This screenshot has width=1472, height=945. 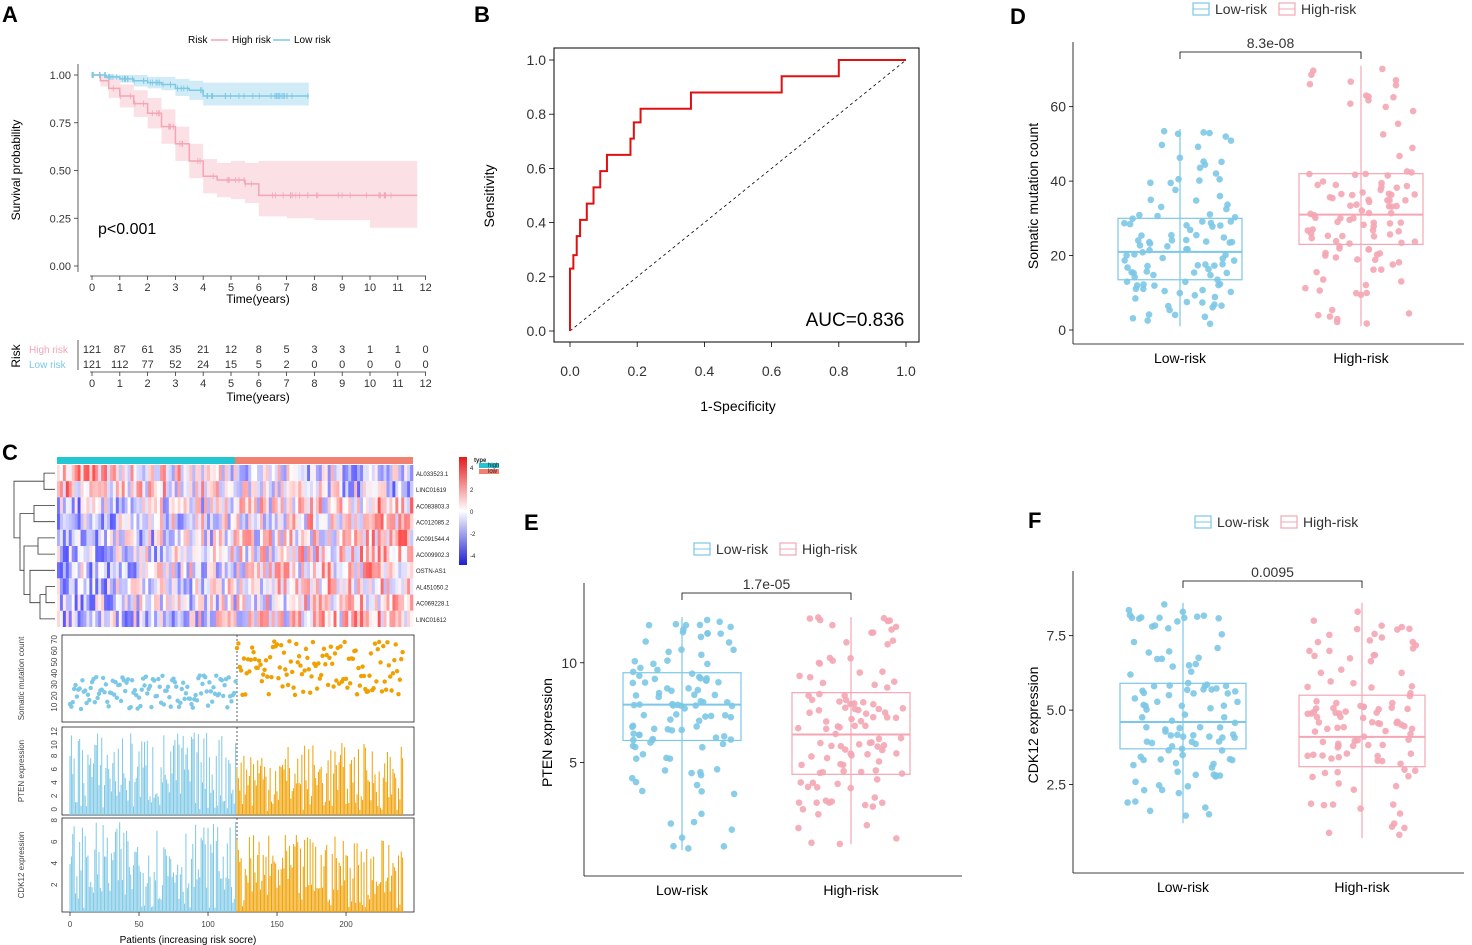 I want to click on legend-high-risk: High risk, so click(x=252, y=40).